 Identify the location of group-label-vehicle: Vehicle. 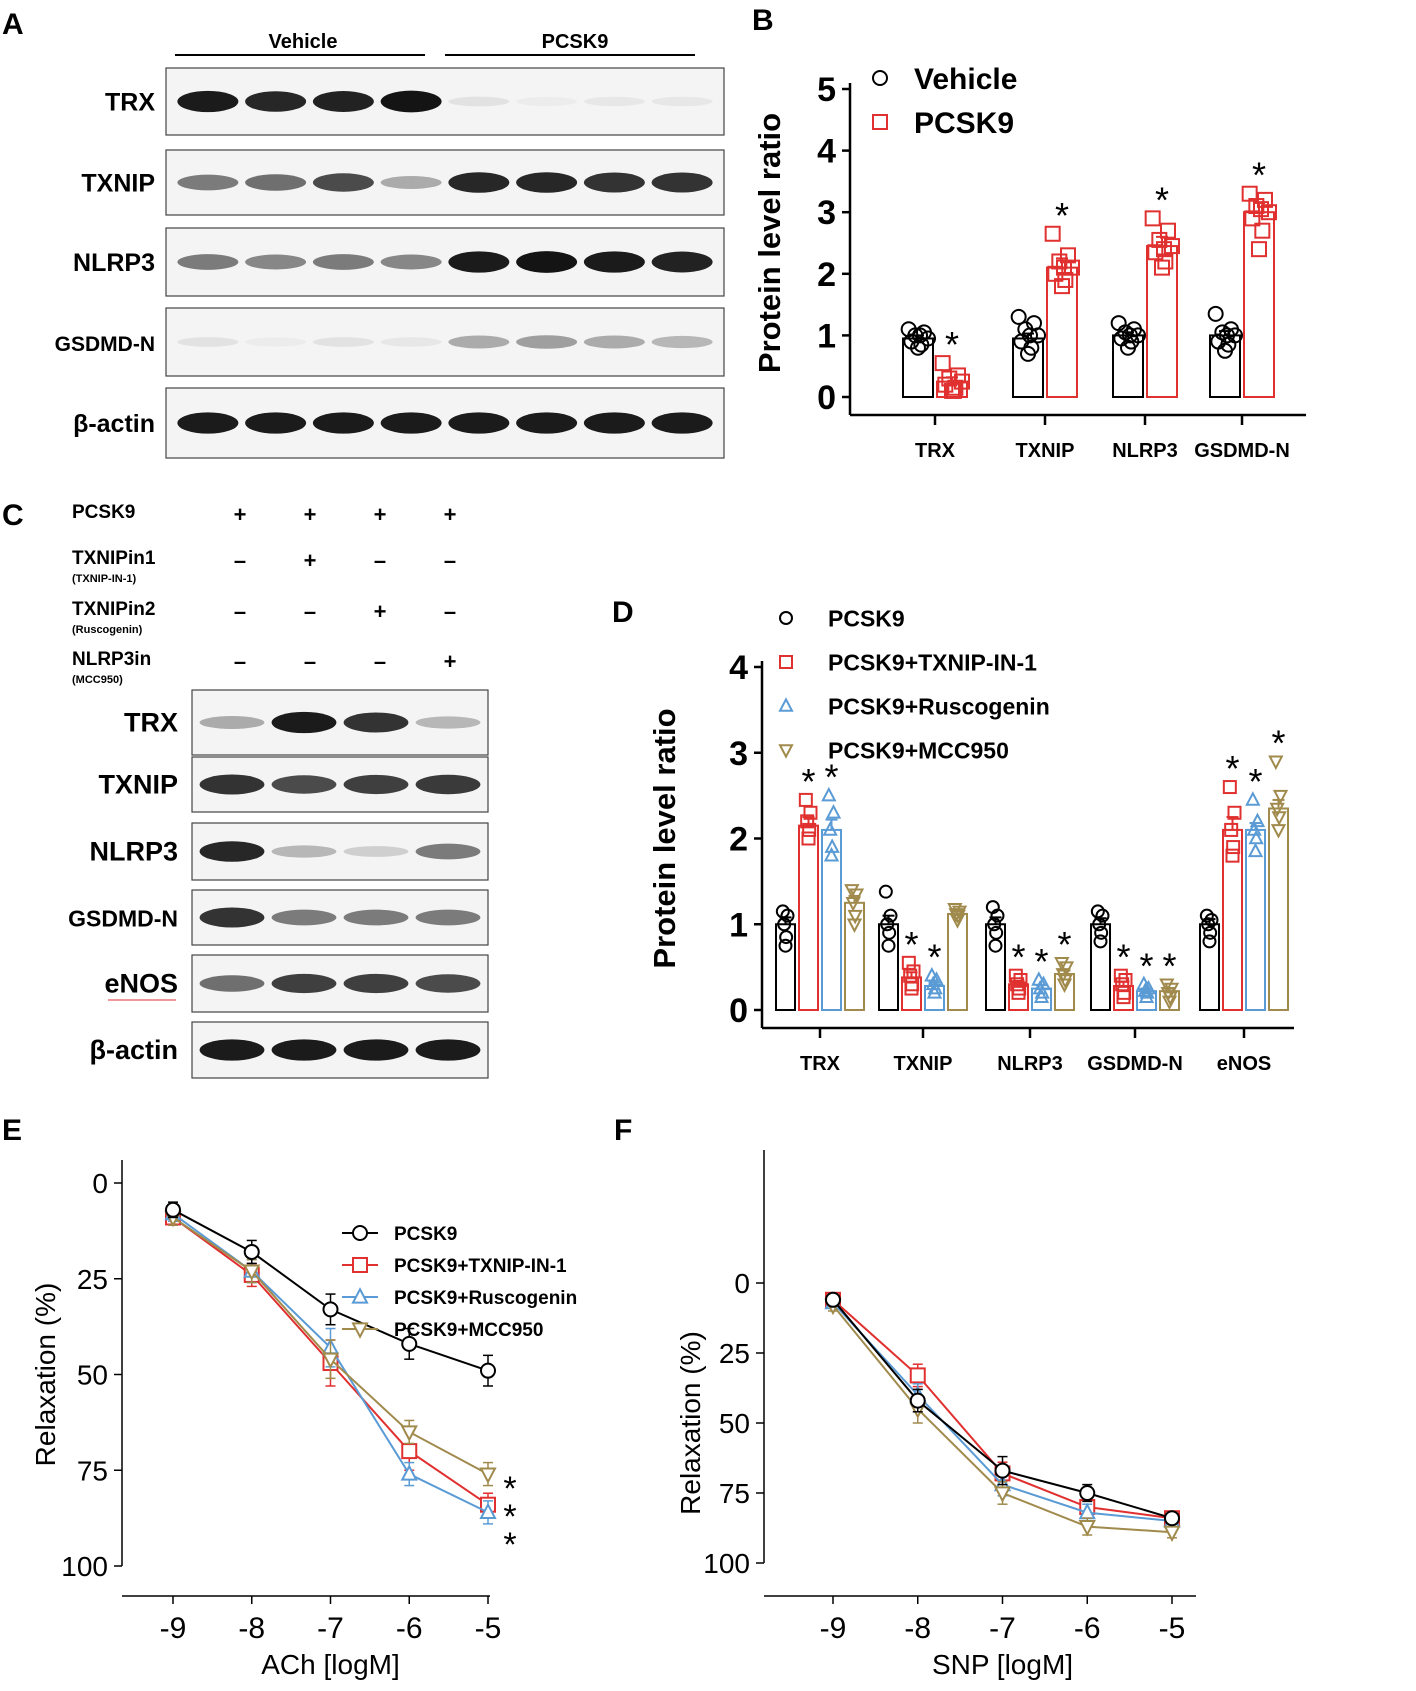
(303, 42).